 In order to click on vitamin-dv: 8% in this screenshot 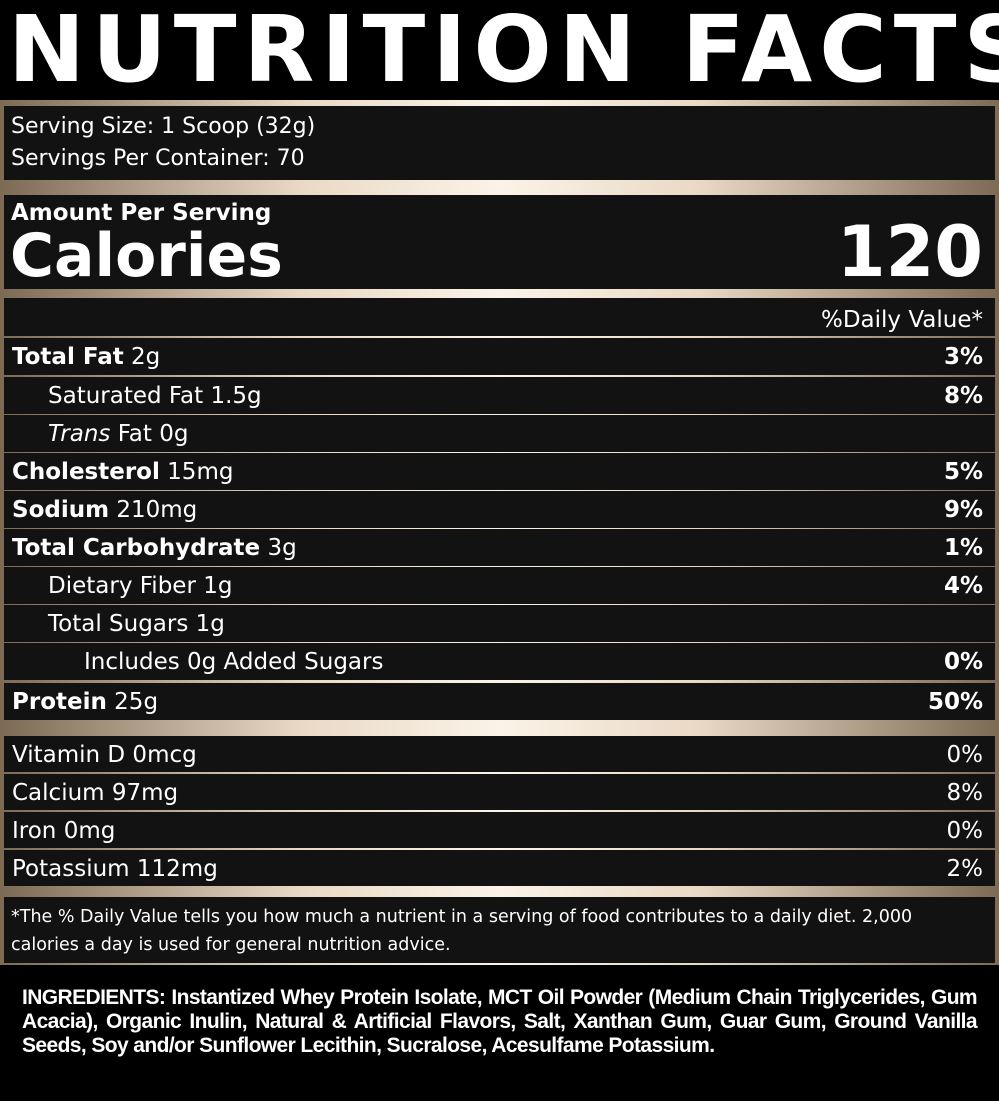, I will do `click(965, 793)`.